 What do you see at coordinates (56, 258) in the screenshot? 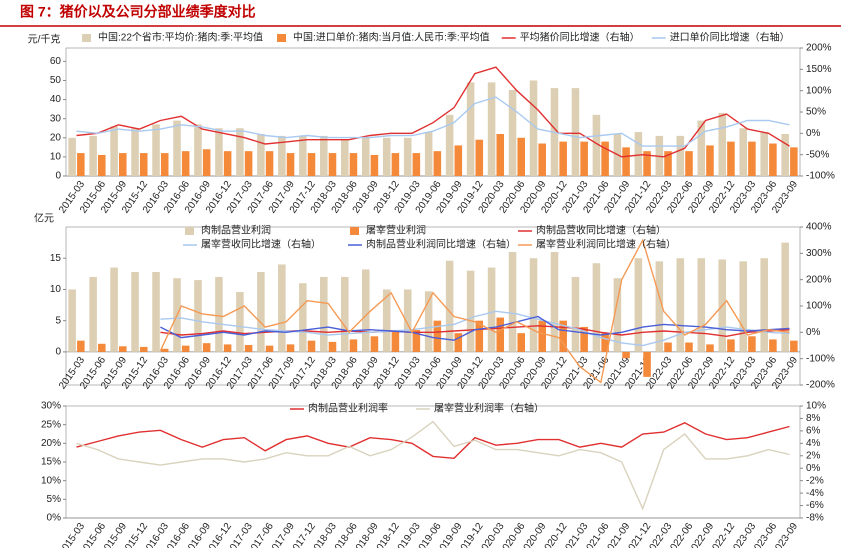
I see `y-tick-label: 15` at bounding box center [56, 258].